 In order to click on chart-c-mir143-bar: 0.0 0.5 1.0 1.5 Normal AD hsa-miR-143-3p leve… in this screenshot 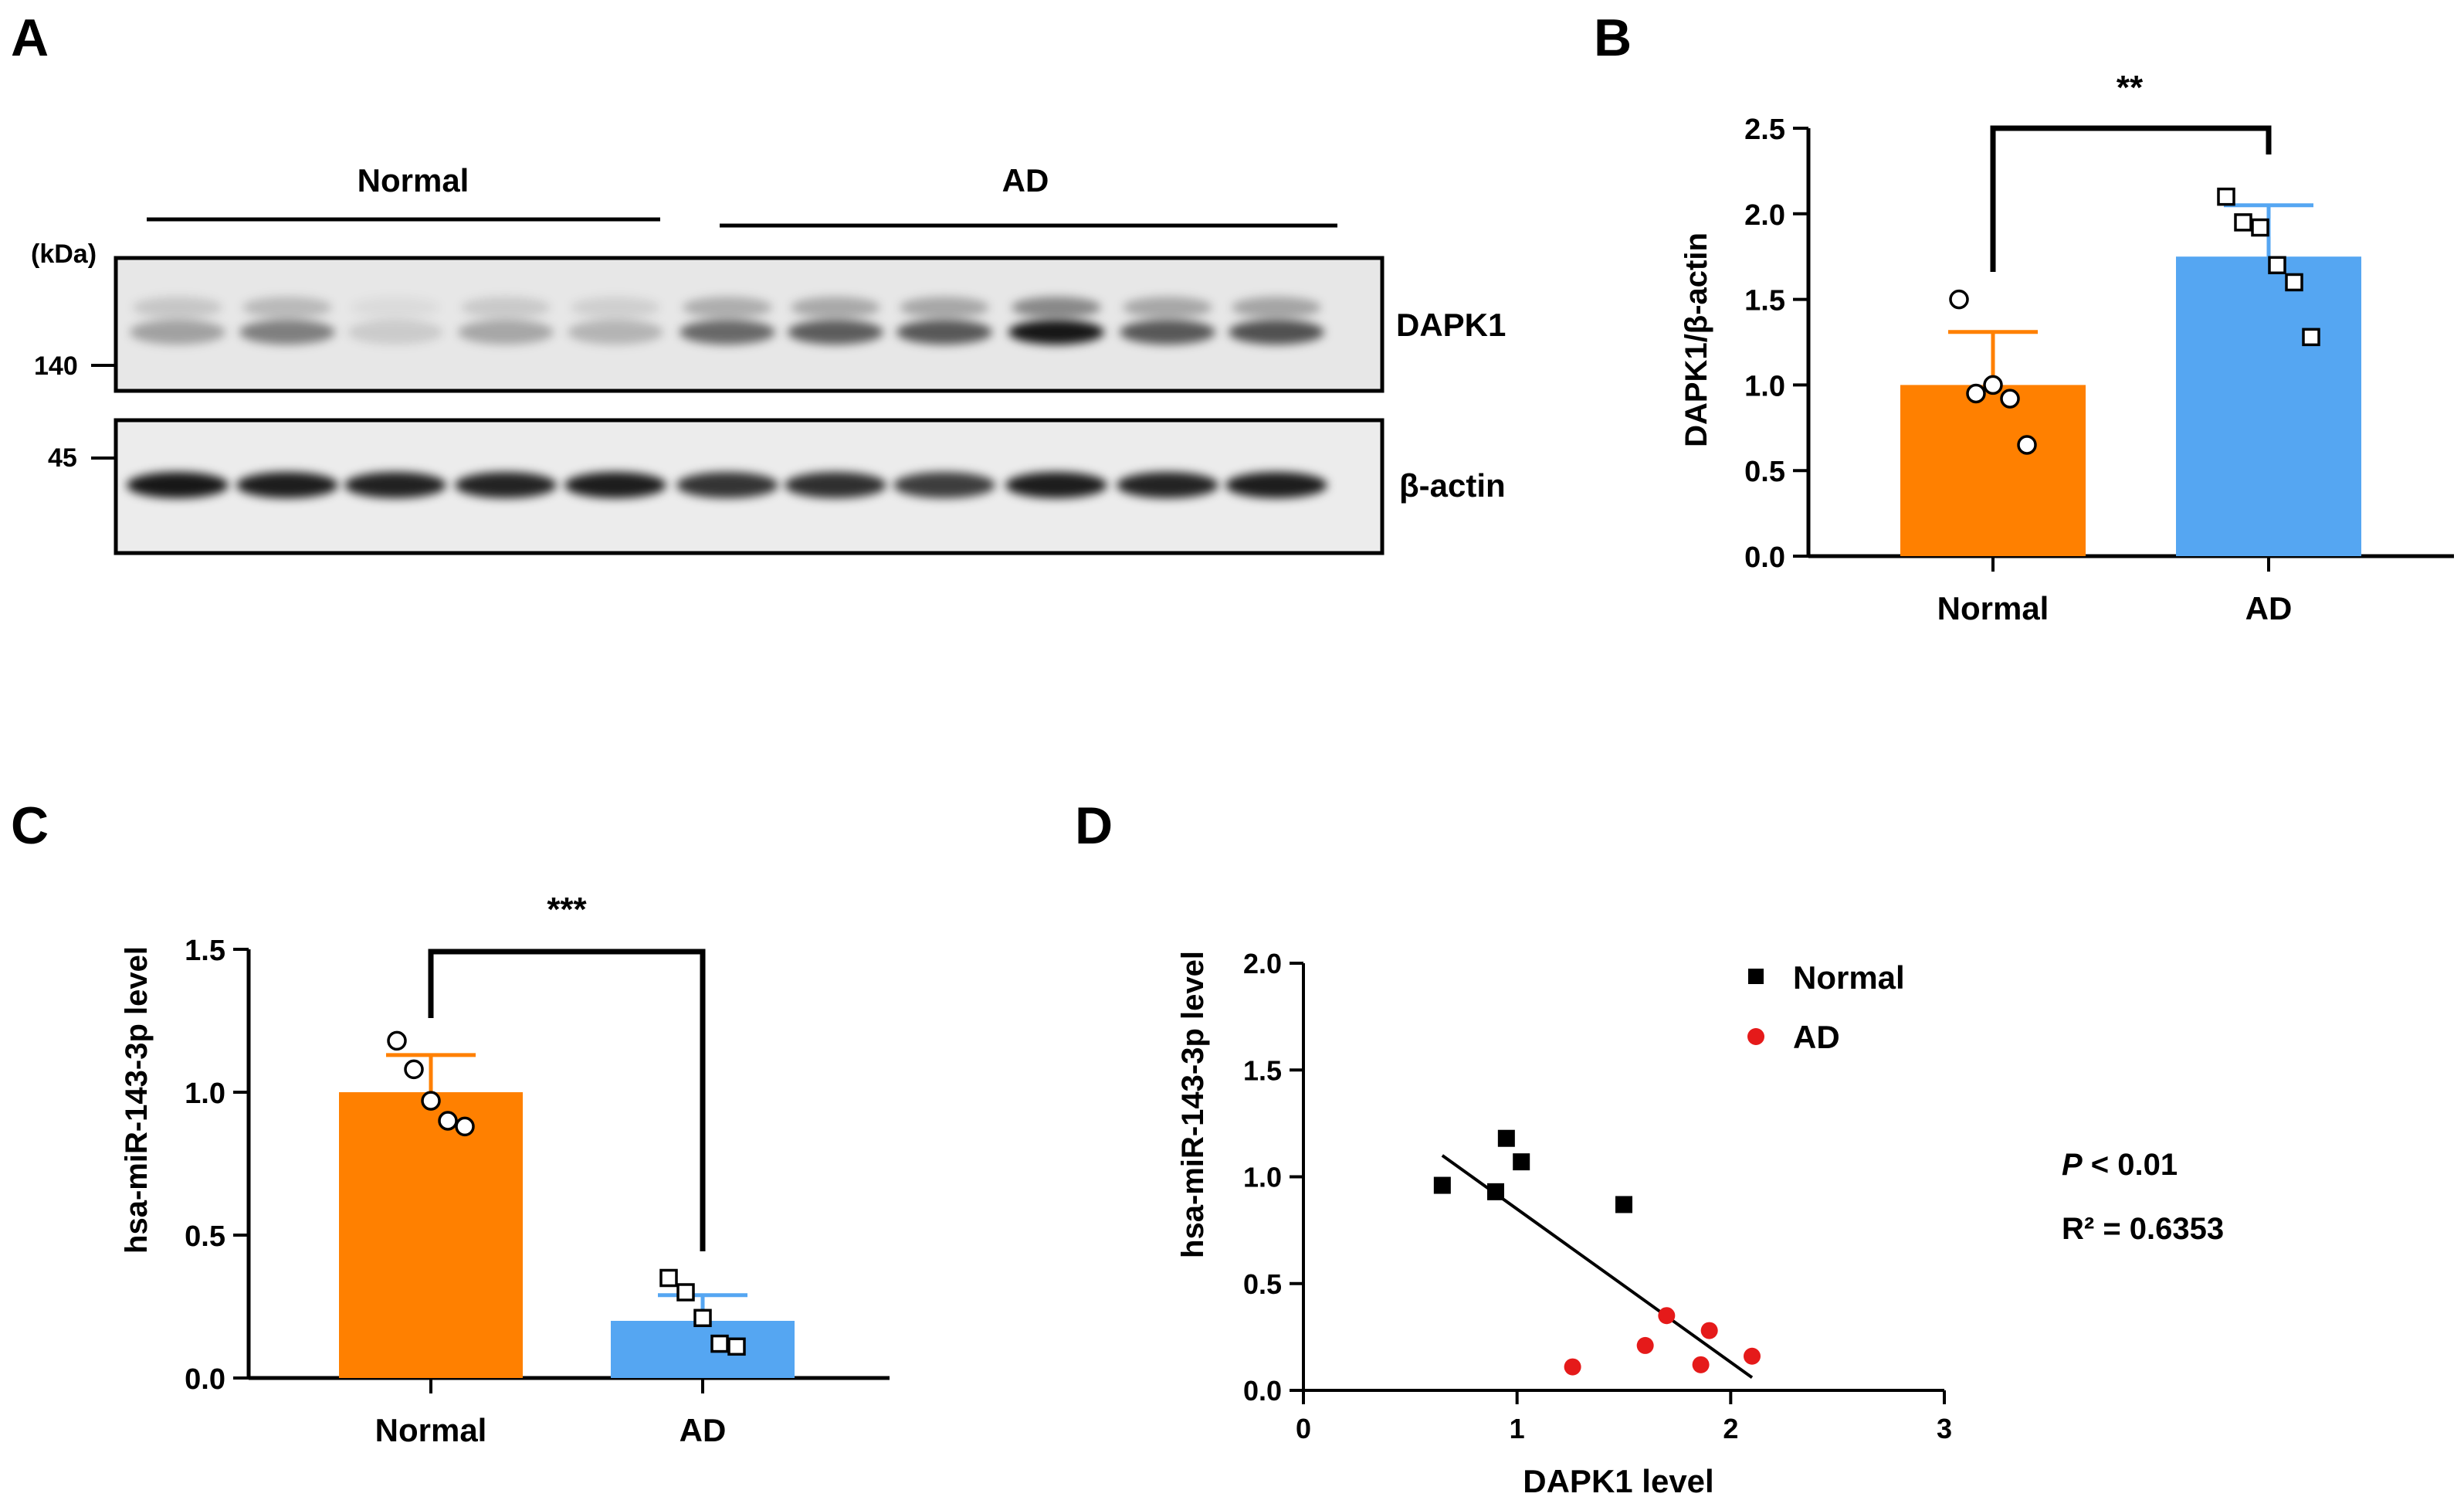, I will do `click(505, 1169)`.